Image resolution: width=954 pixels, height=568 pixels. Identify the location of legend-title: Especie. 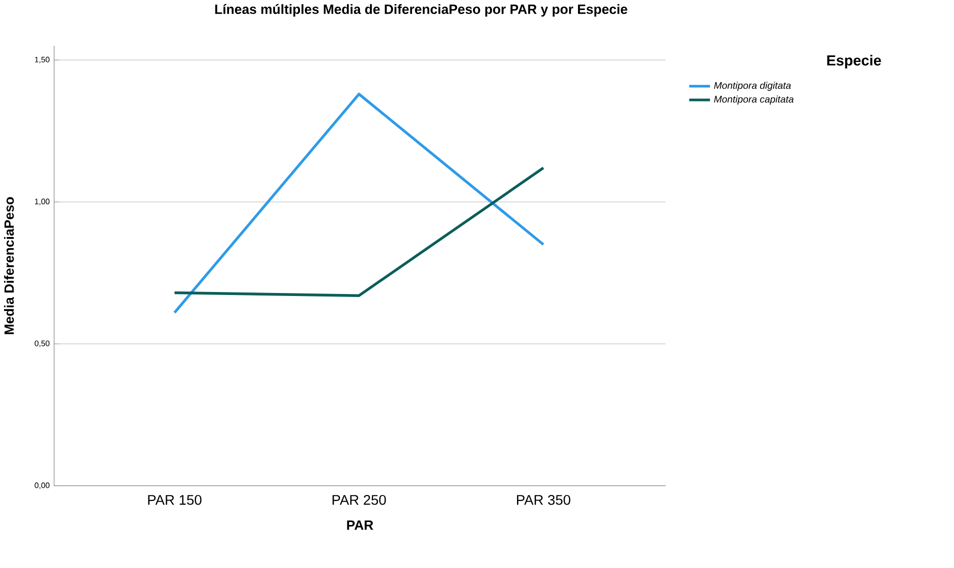
(854, 61).